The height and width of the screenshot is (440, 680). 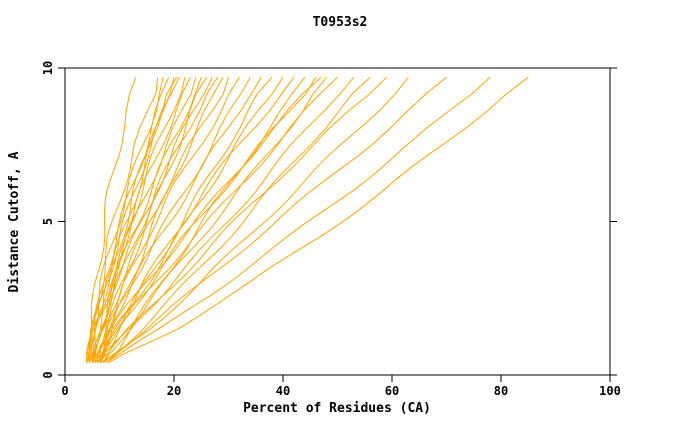 I want to click on x-tick-label: 40, so click(x=283, y=391).